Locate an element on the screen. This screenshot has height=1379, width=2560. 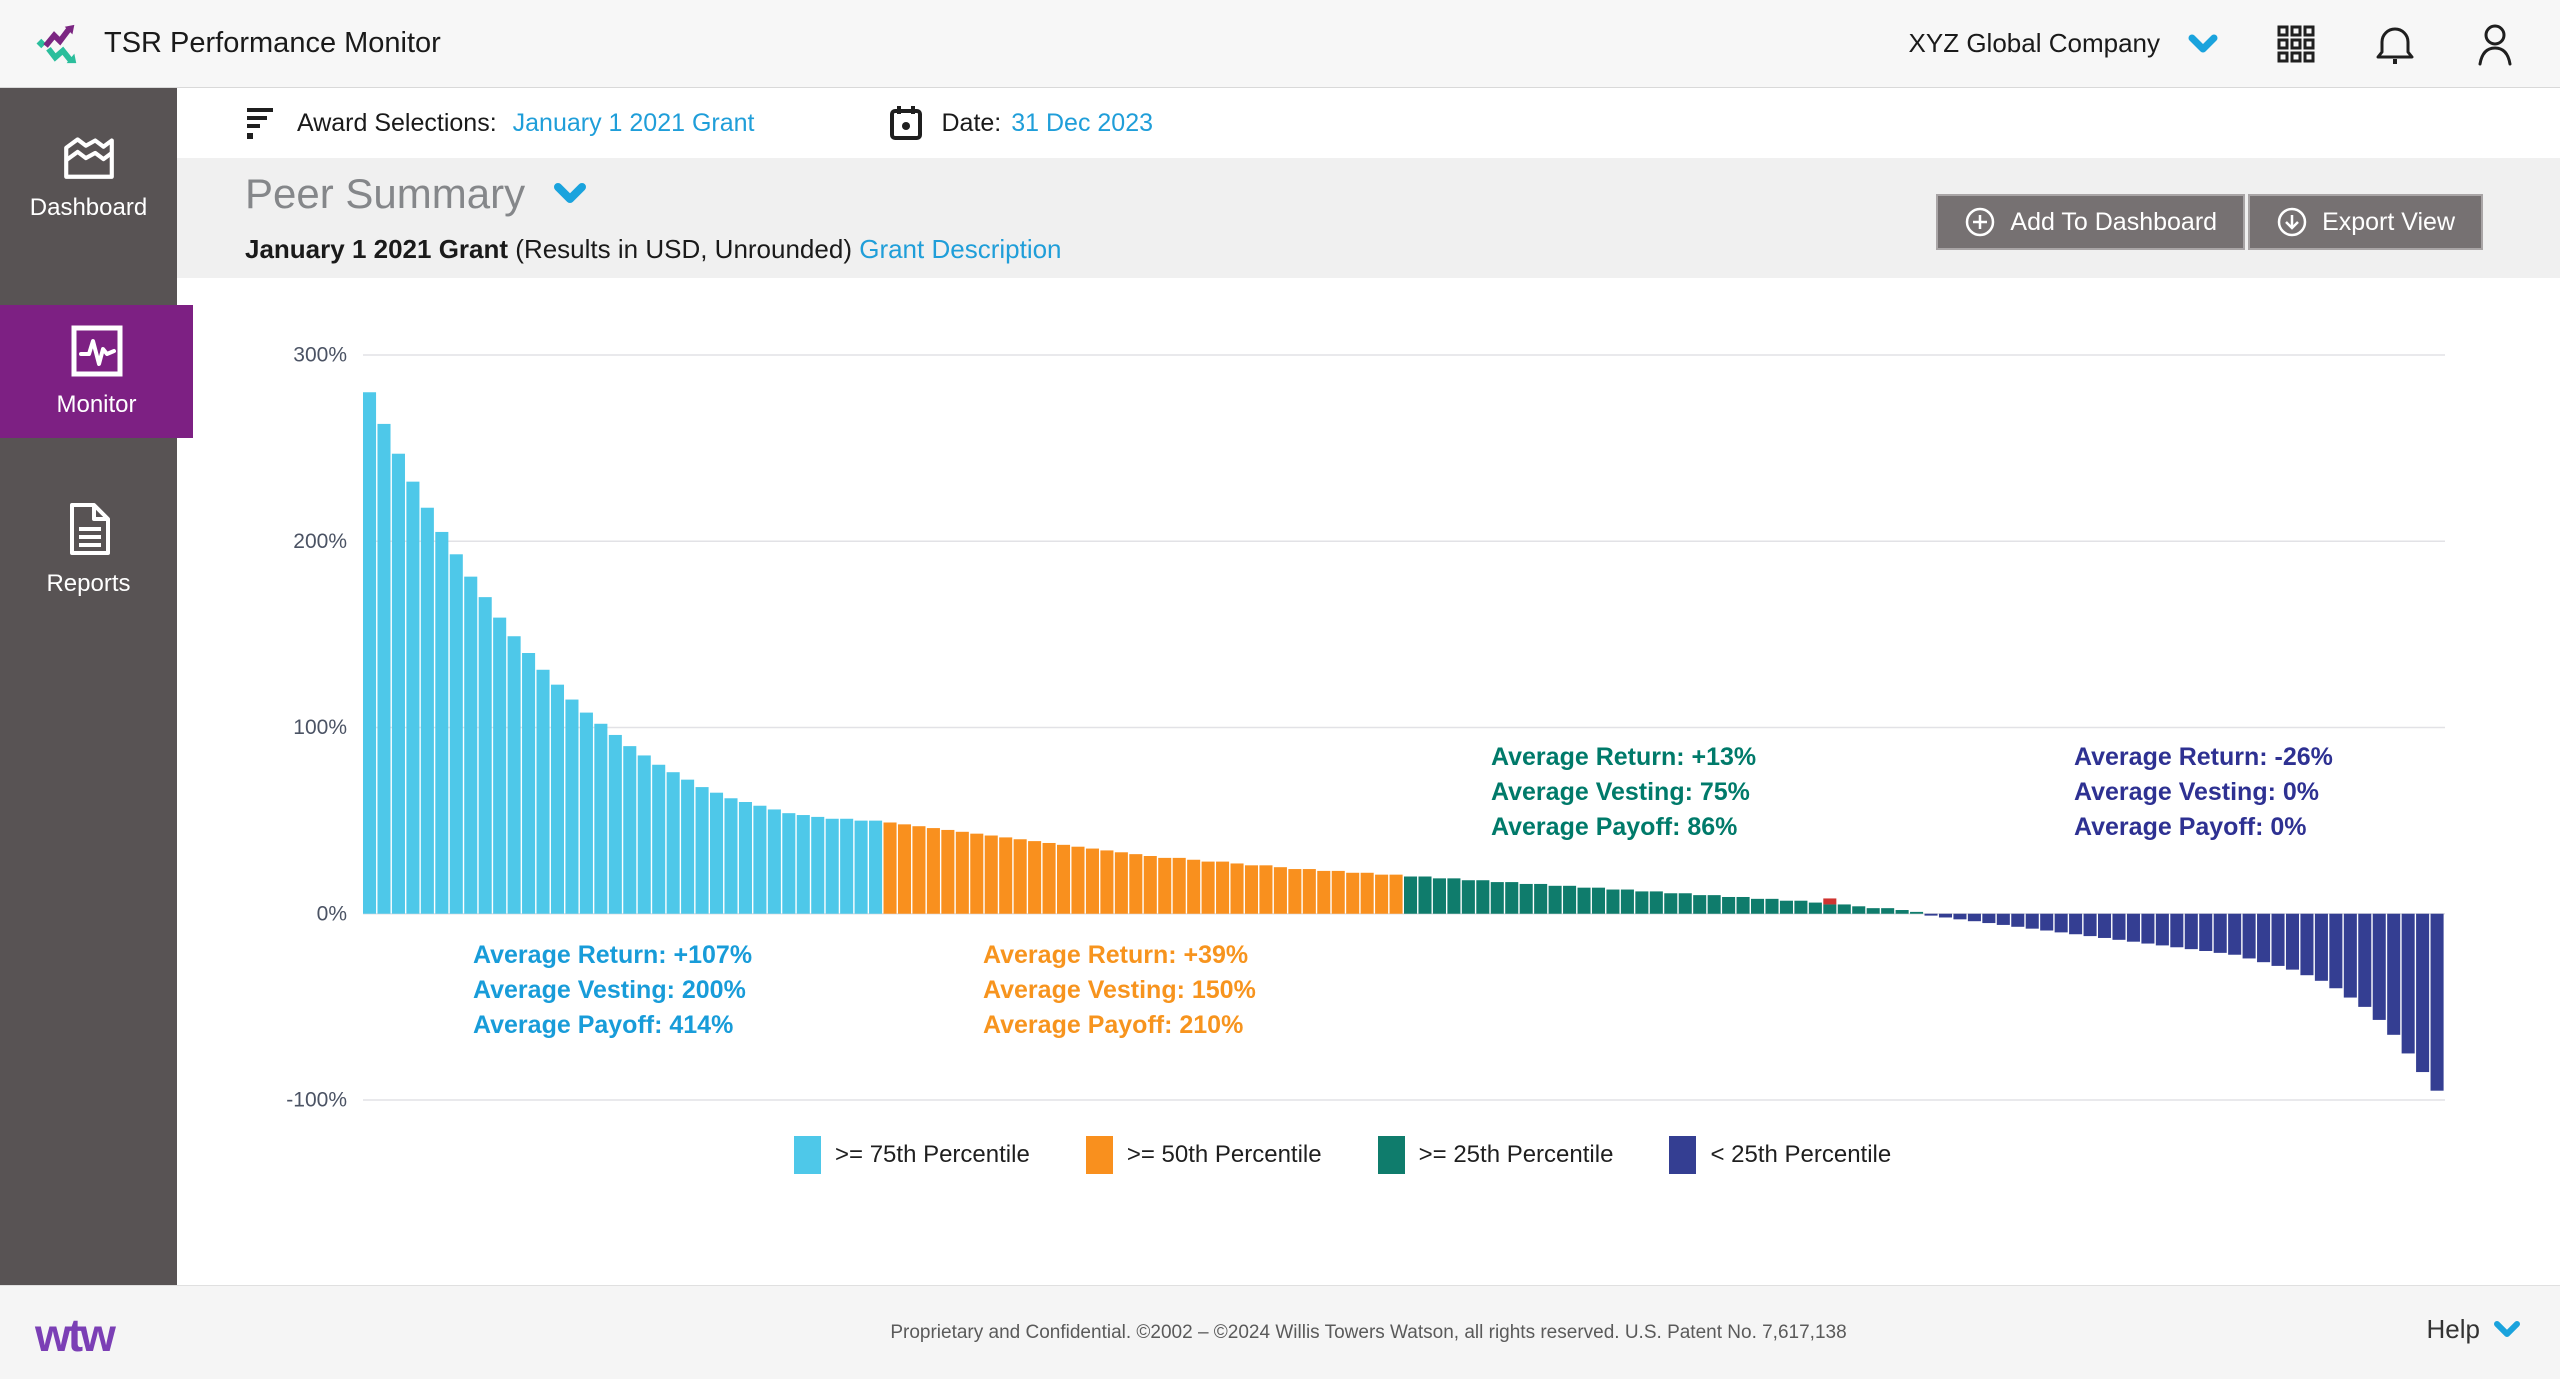
sidebar-item-reports: Reports is located at coordinates (88, 549).